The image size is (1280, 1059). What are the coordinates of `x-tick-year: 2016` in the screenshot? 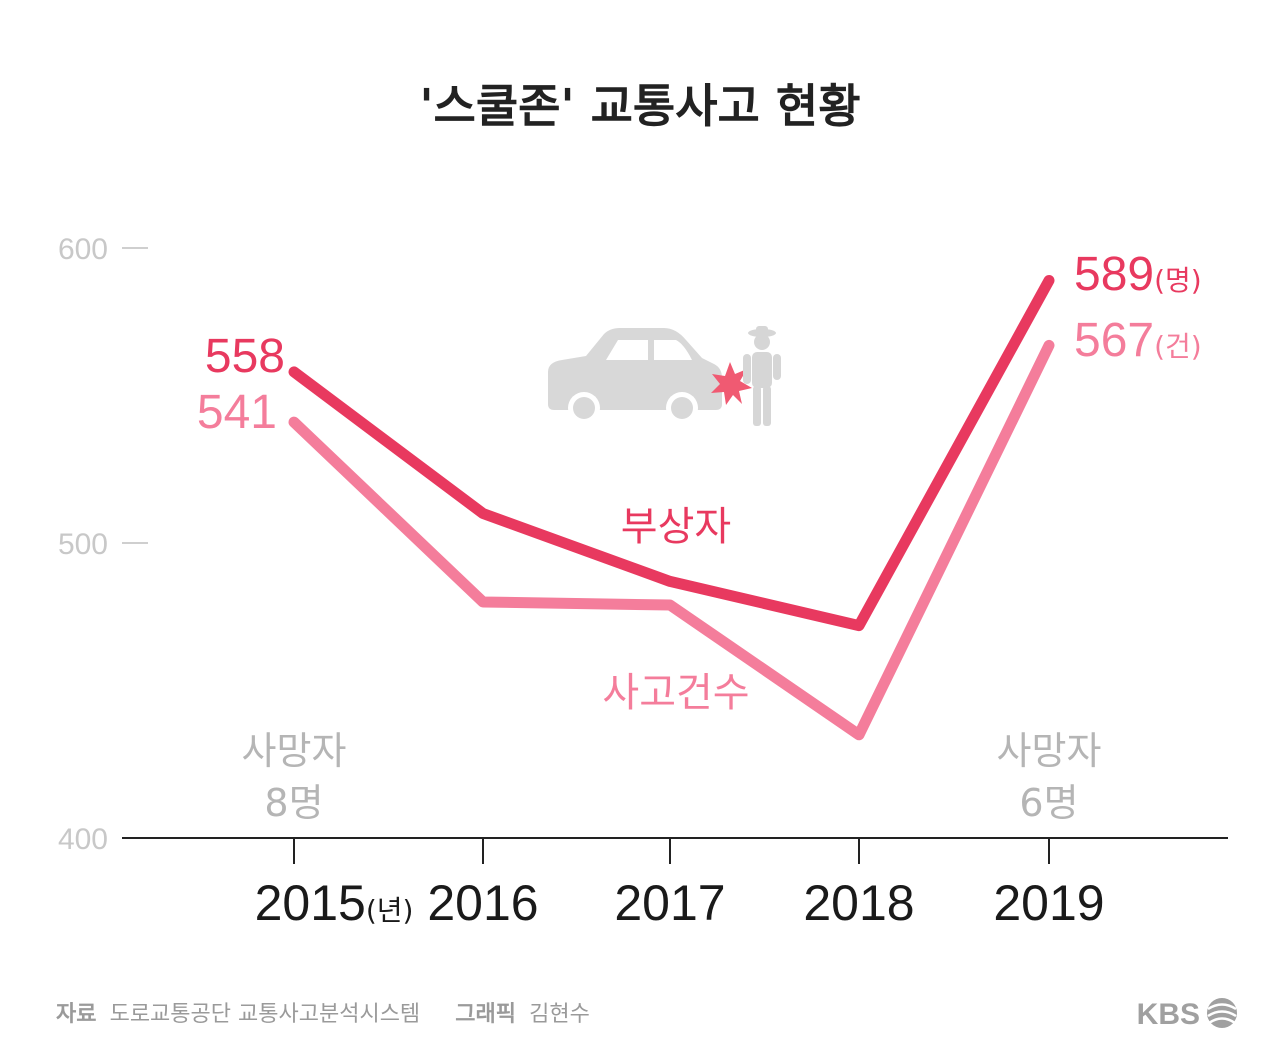 It's located at (482, 903).